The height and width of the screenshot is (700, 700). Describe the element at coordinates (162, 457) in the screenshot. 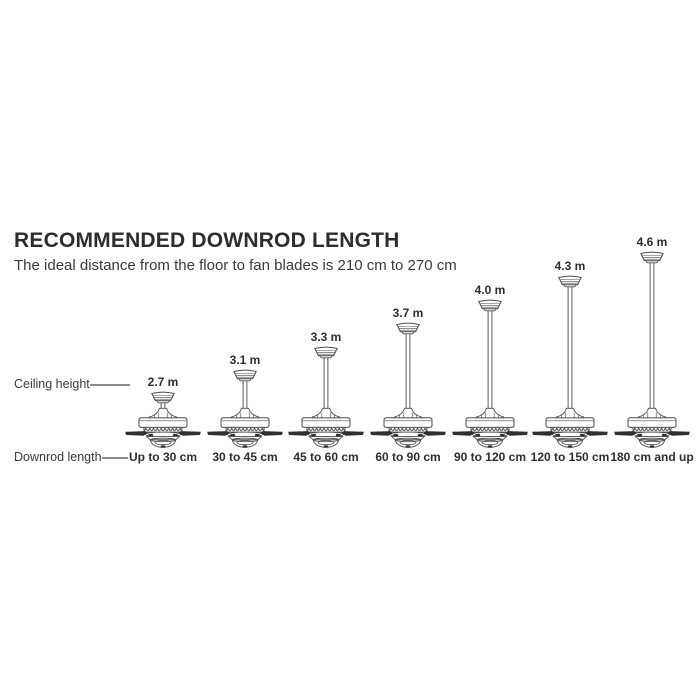

I see `downrod-length-value: Up to 30 cm` at that location.